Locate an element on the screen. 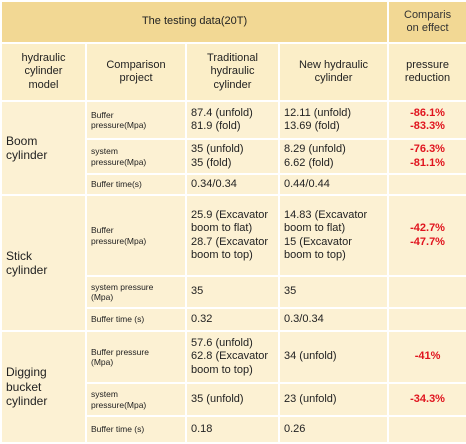 The image size is (466, 444). column-header: hydraulic cylinder model is located at coordinates (43, 72).